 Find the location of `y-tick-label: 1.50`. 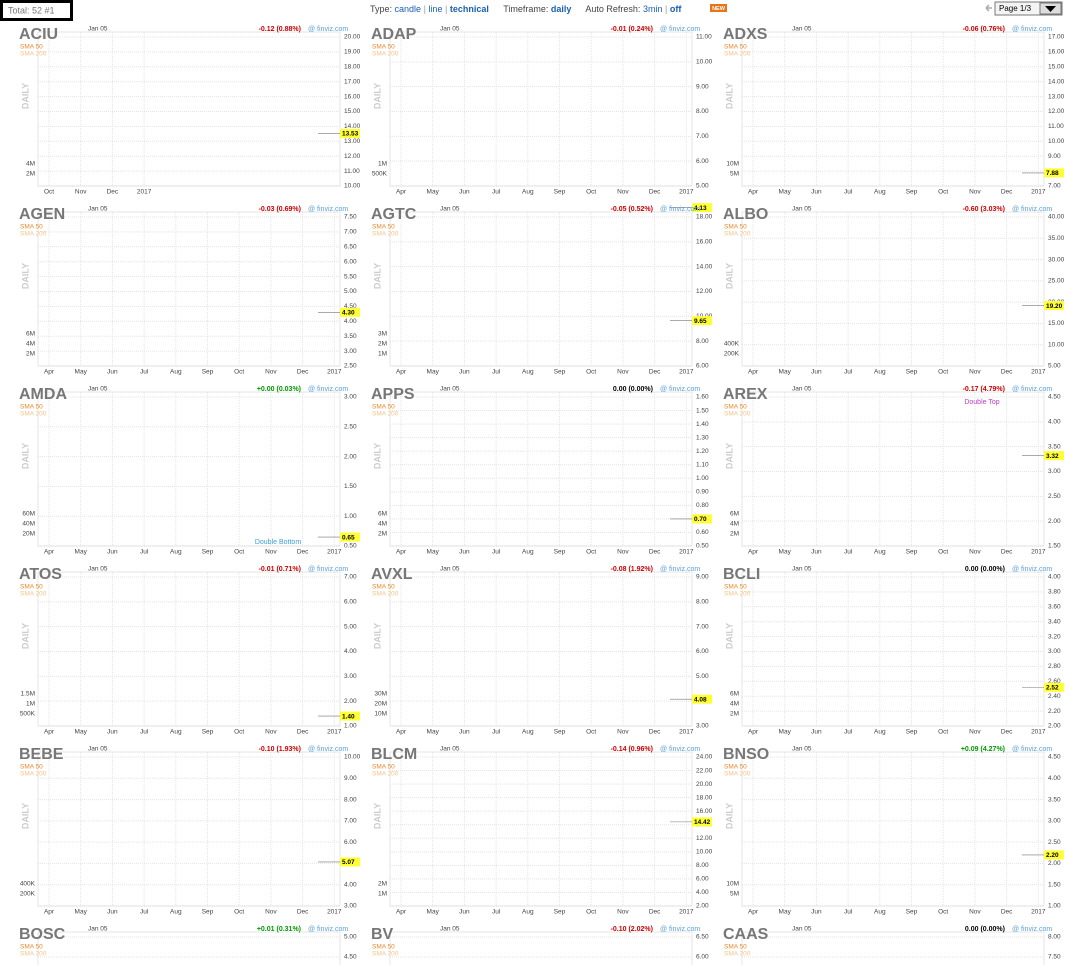

y-tick-label: 1.50 is located at coordinates (350, 486).